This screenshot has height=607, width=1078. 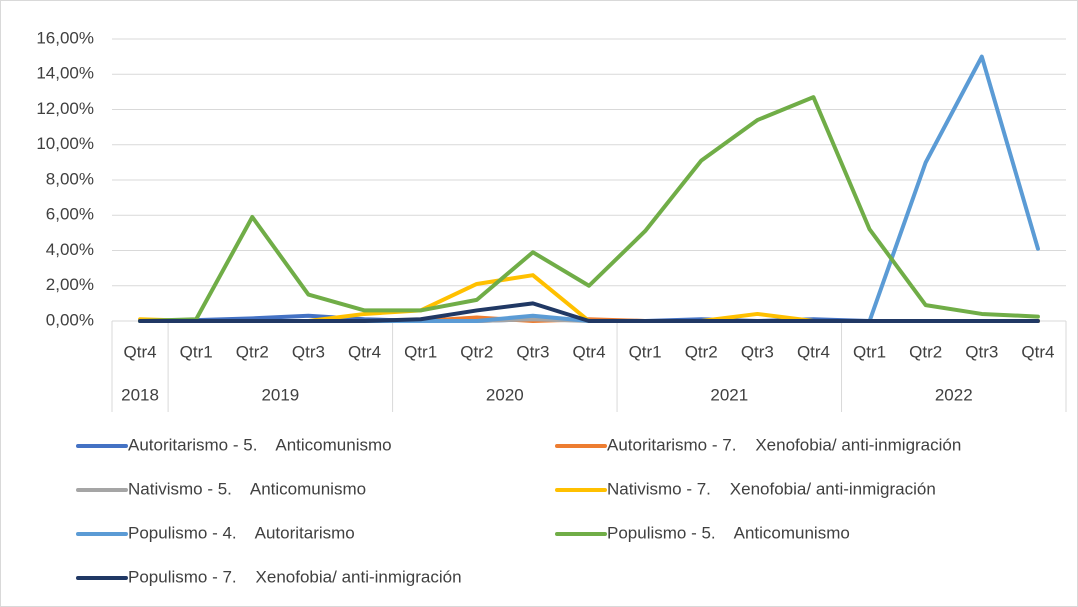 What do you see at coordinates (65, 73) in the screenshot?
I see `y-tick-label: 14,00%` at bounding box center [65, 73].